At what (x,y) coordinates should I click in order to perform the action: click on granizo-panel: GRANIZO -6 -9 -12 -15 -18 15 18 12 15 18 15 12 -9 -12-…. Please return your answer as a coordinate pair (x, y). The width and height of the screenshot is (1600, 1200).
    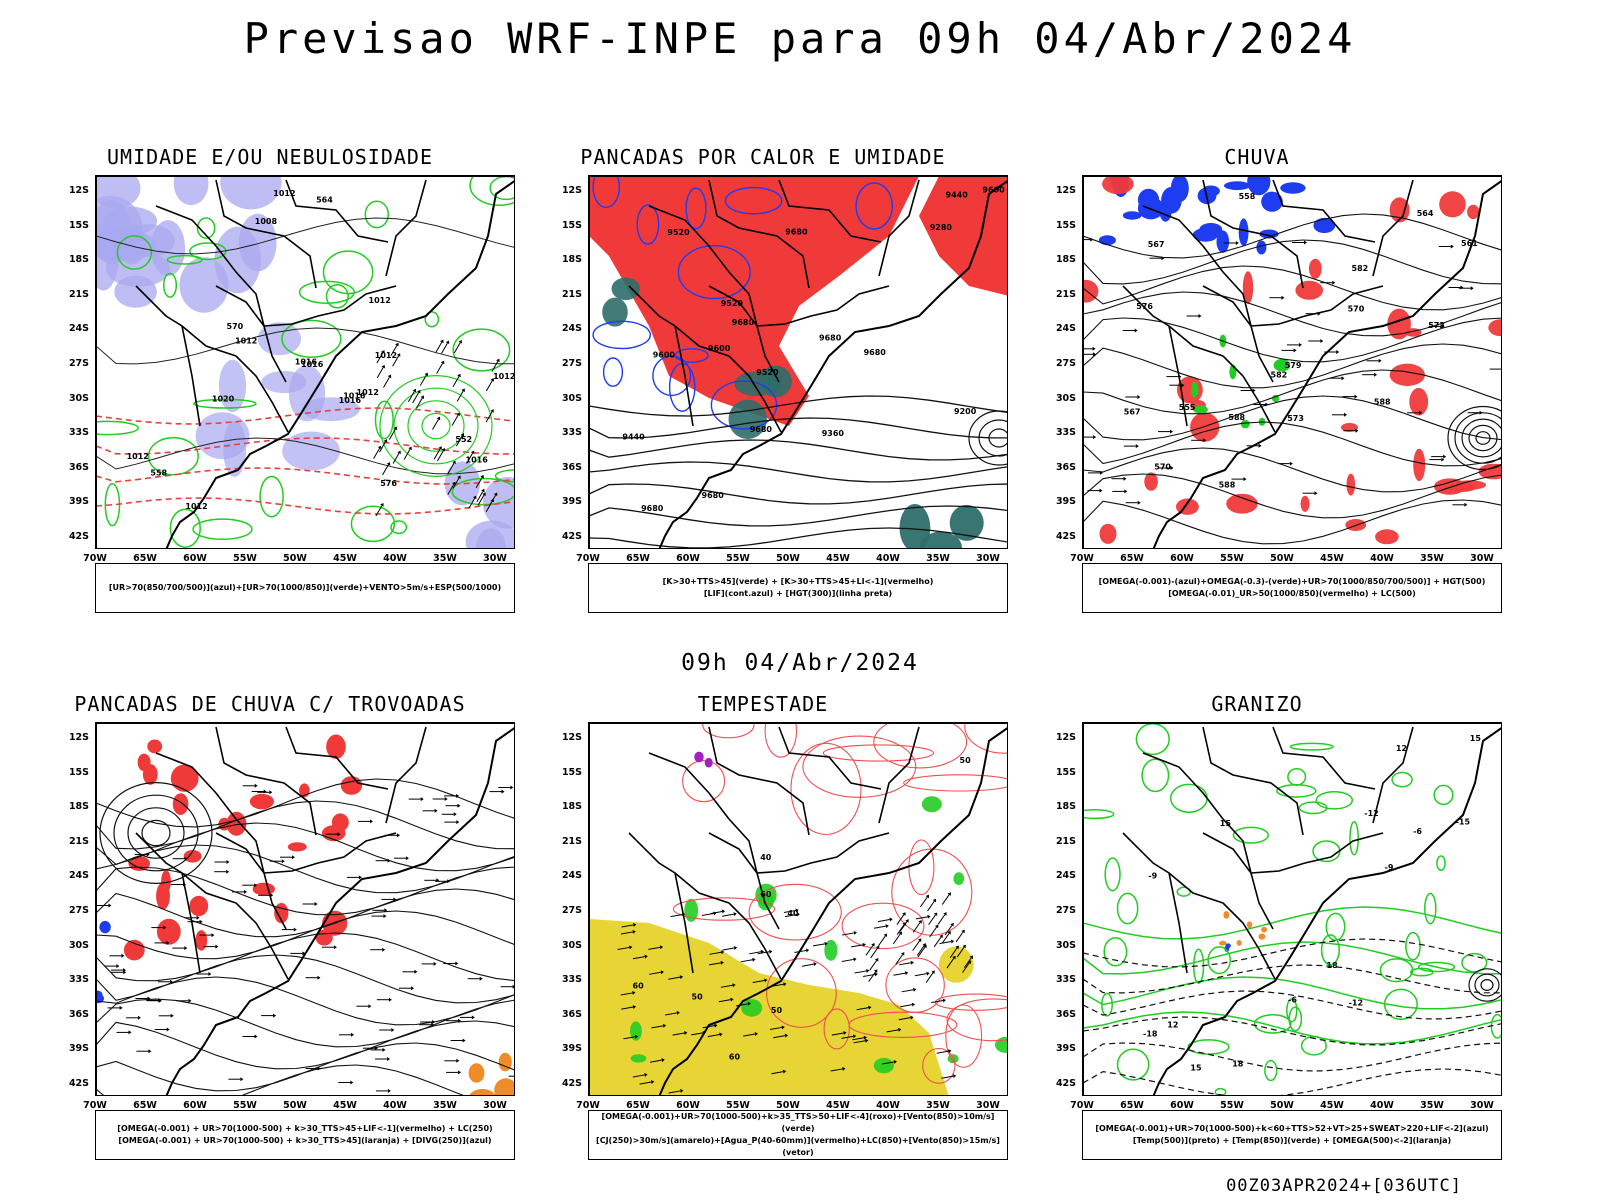
    Looking at the image, I should click on (1272, 937).